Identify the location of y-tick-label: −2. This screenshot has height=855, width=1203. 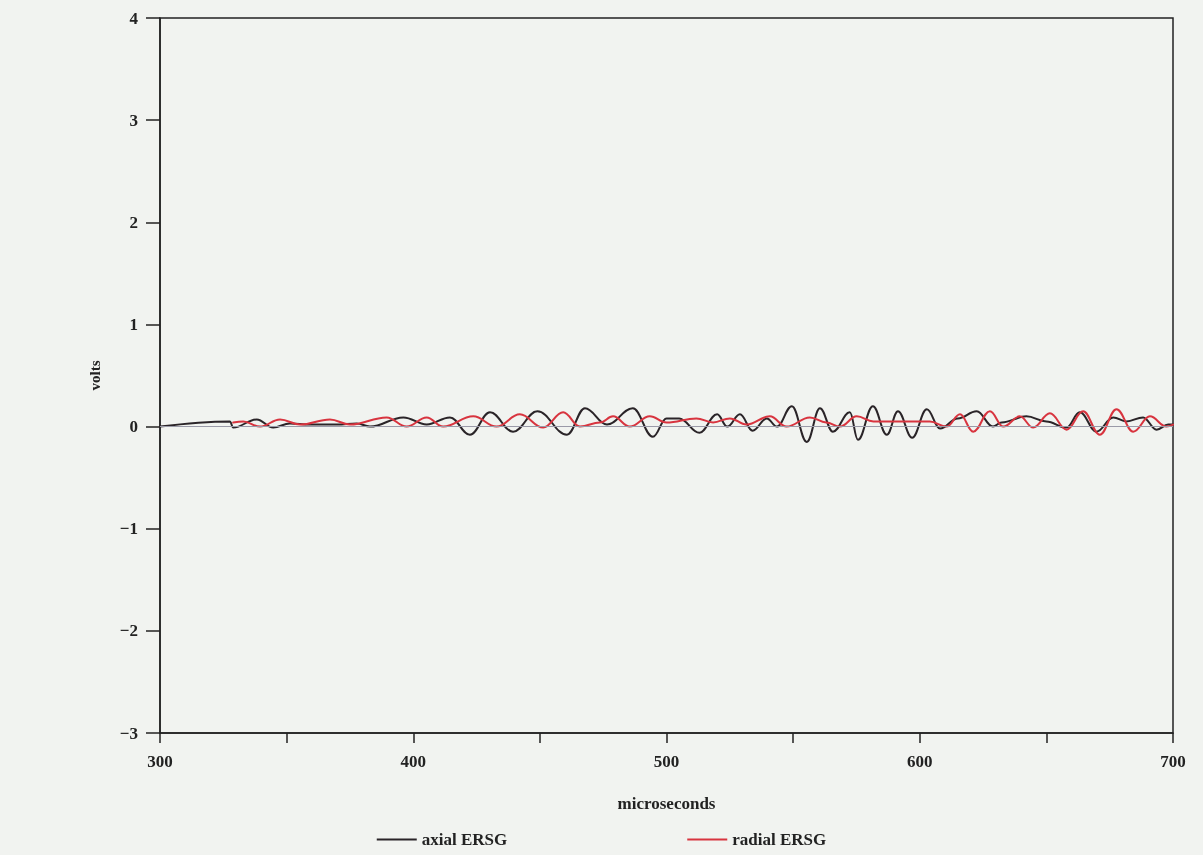
(128, 631).